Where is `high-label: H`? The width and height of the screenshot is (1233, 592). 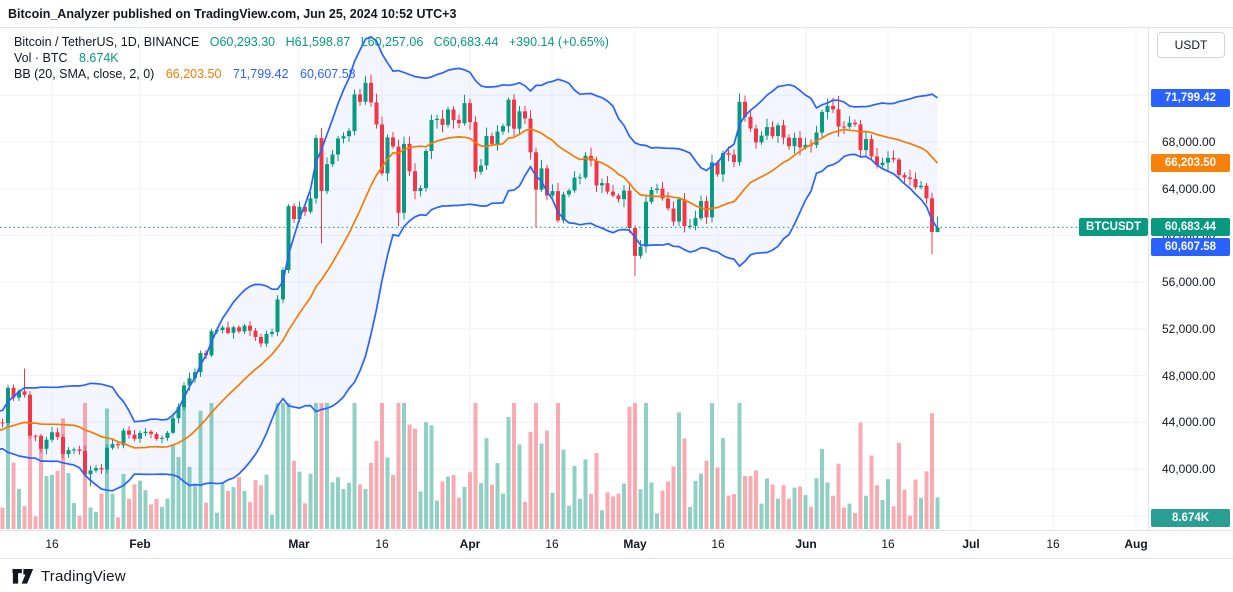
high-label: H is located at coordinates (290, 42).